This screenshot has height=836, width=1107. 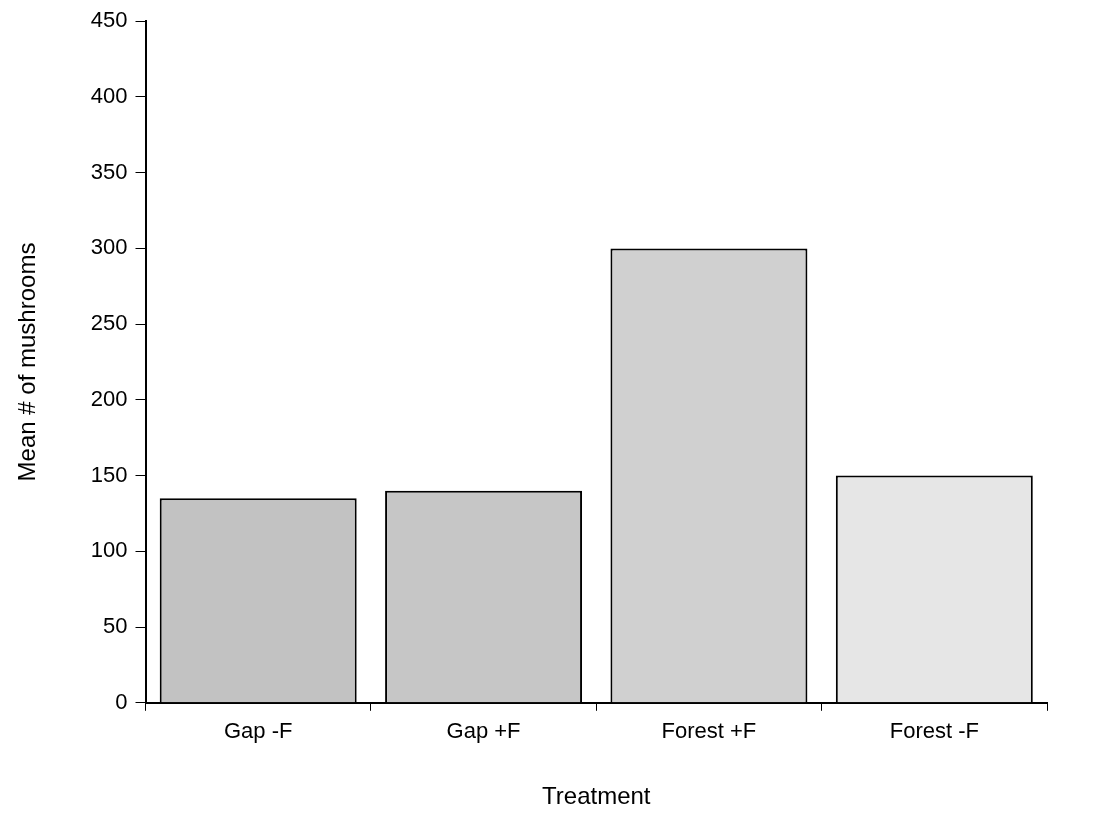 I want to click on y-tick-label: 450, so click(x=109, y=20).